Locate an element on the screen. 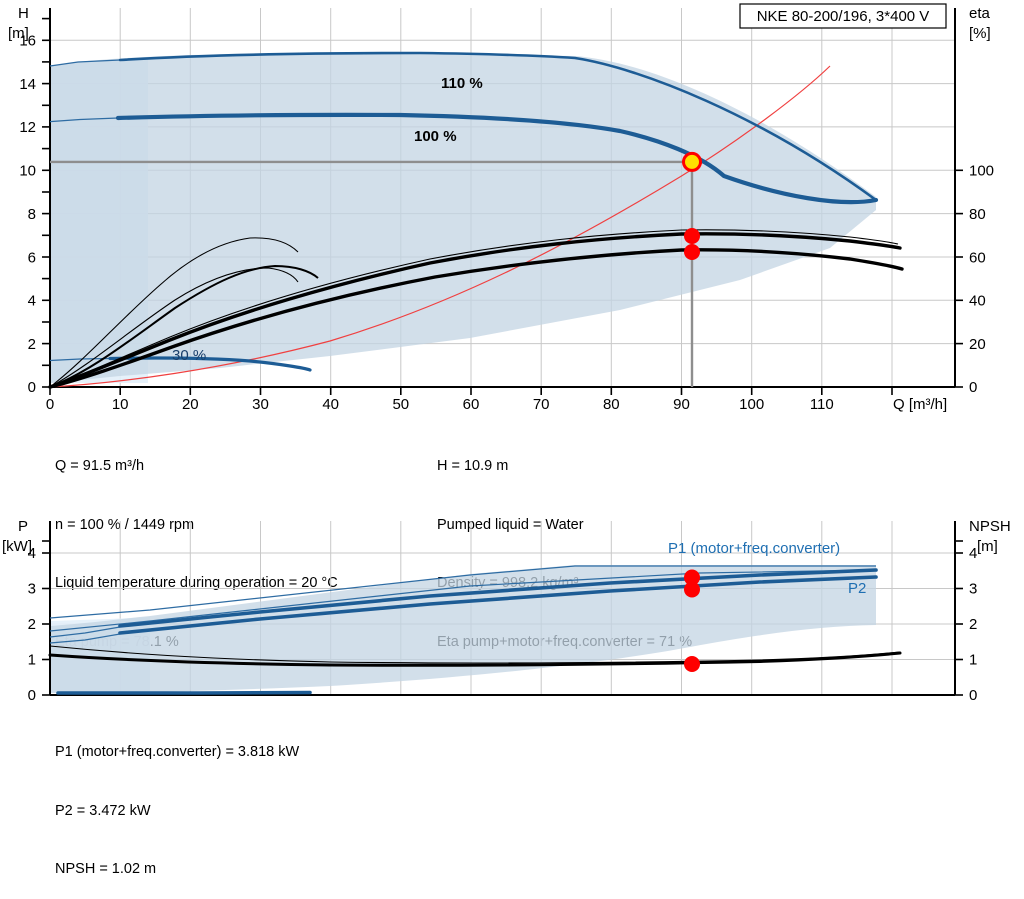  tick-h-8: 8 is located at coordinates (32, 214).